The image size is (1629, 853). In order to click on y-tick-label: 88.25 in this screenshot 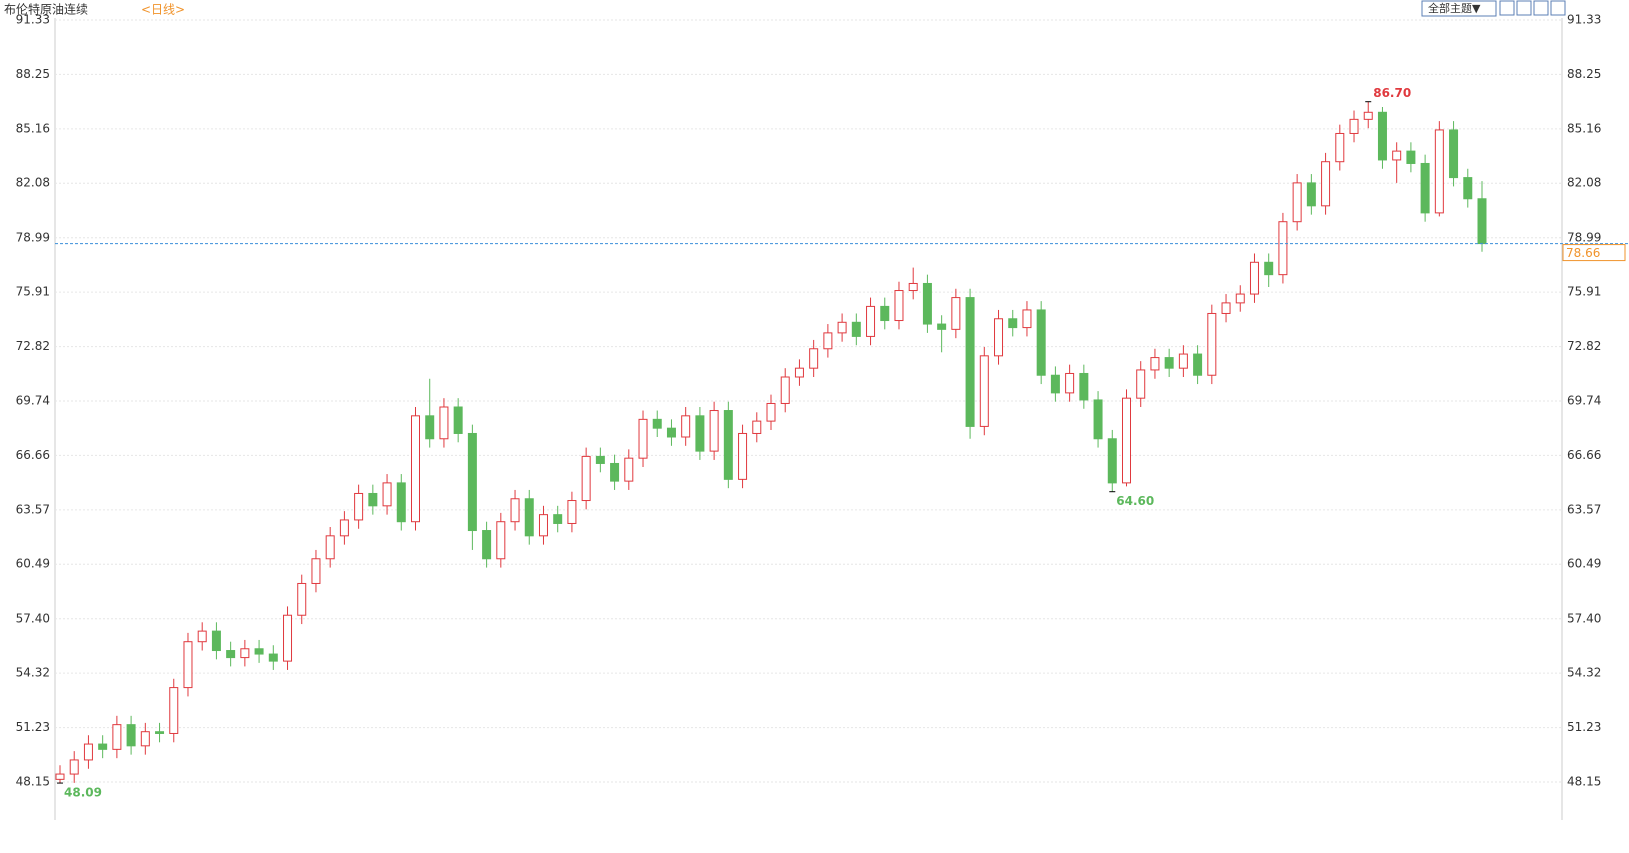, I will do `click(33, 74)`.